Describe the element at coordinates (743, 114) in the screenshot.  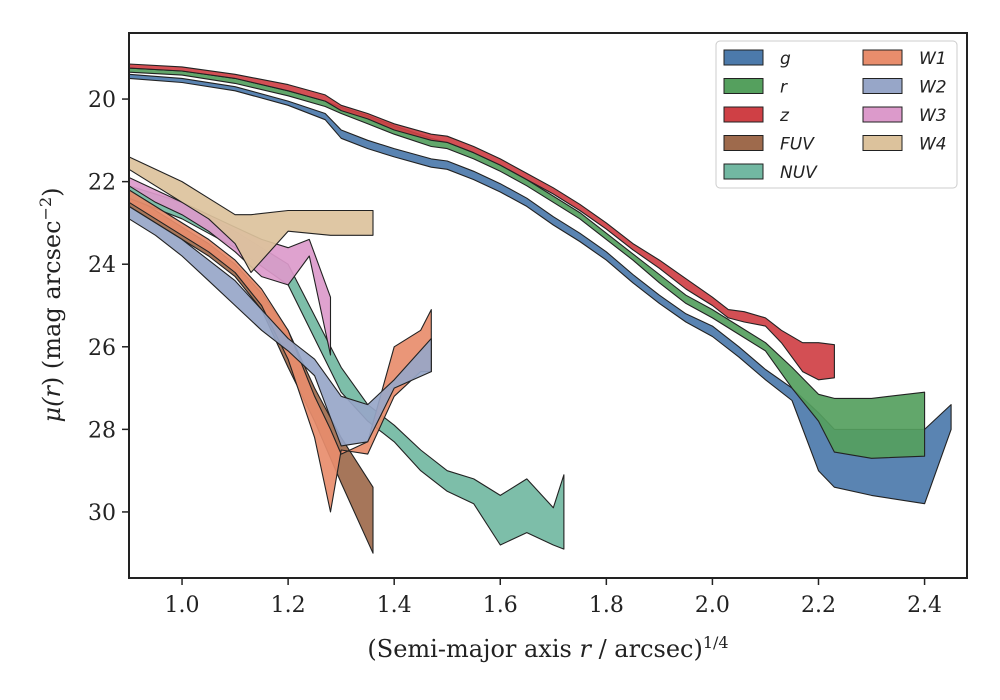
I see `legend-swatch-z` at that location.